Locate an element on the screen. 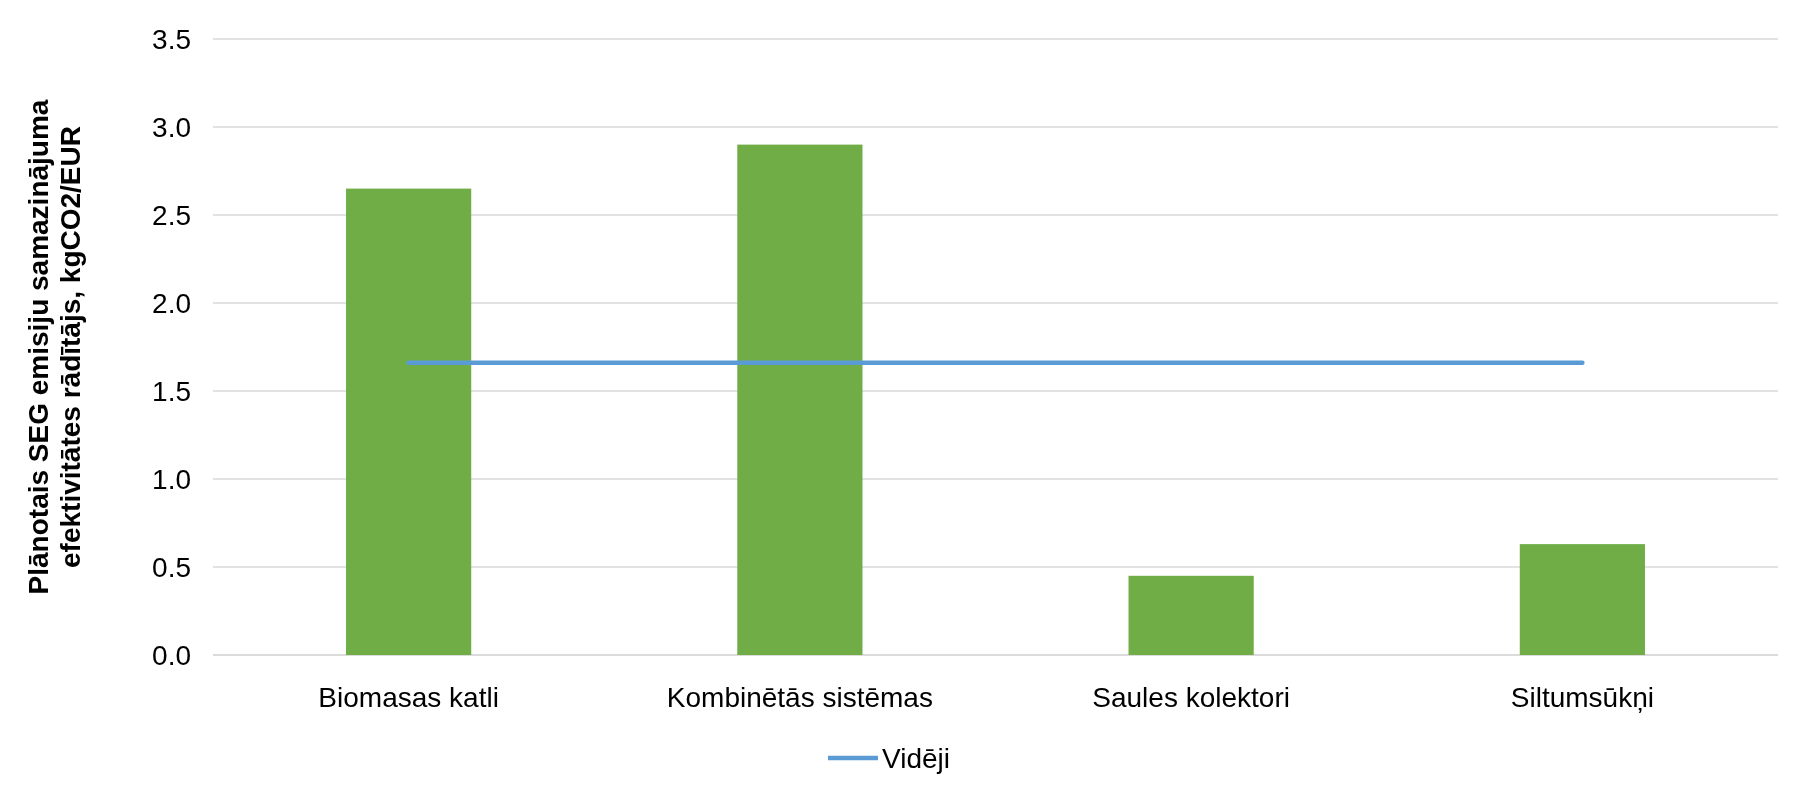 This screenshot has height=789, width=1796. y-tick-label: 1.0 is located at coordinates (171, 479).